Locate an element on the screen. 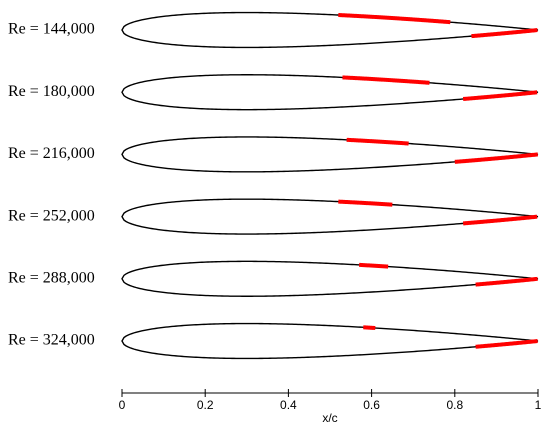 This screenshot has height=433, width=550. x-tick-label: 1 is located at coordinates (538, 405).